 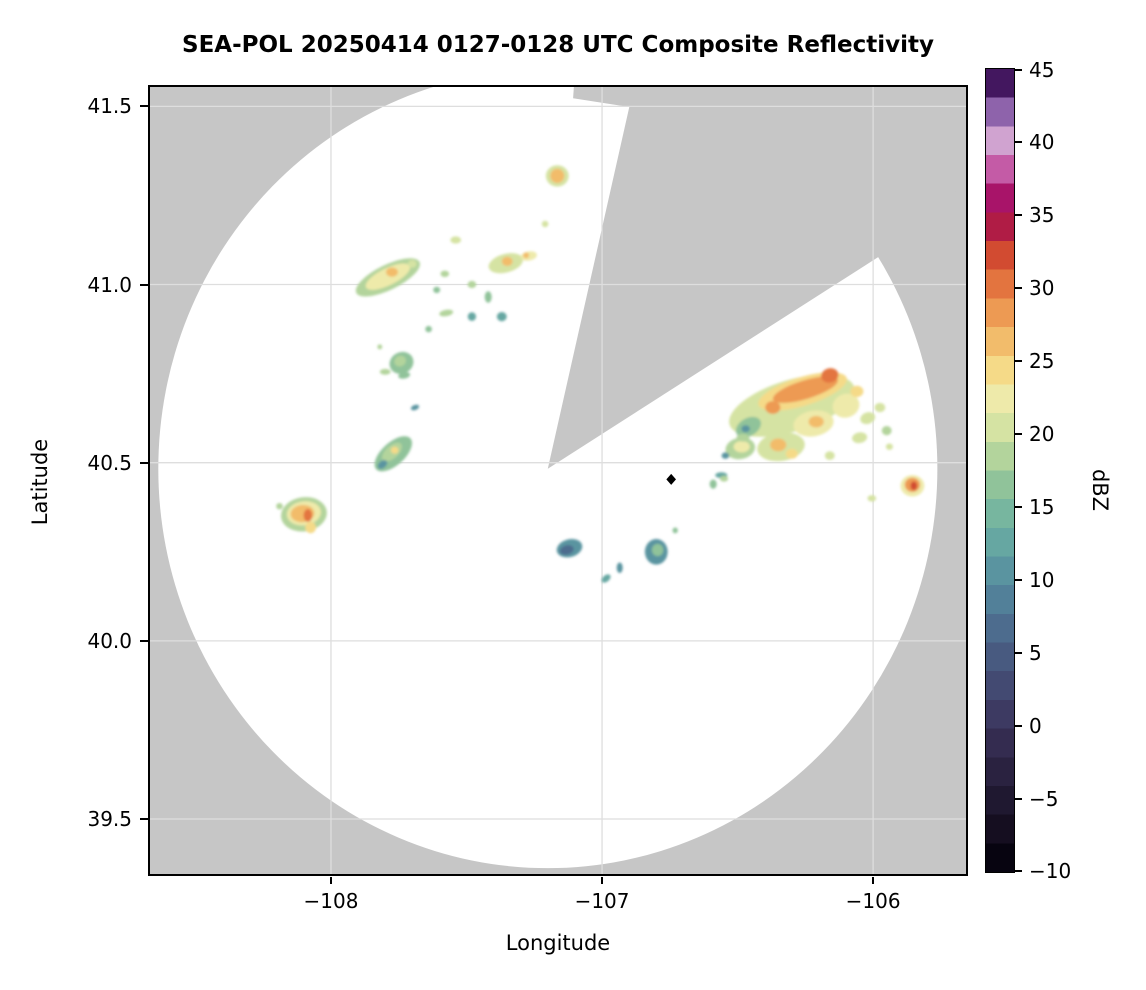 I want to click on y-axis-label: Latitude, so click(x=40, y=482).